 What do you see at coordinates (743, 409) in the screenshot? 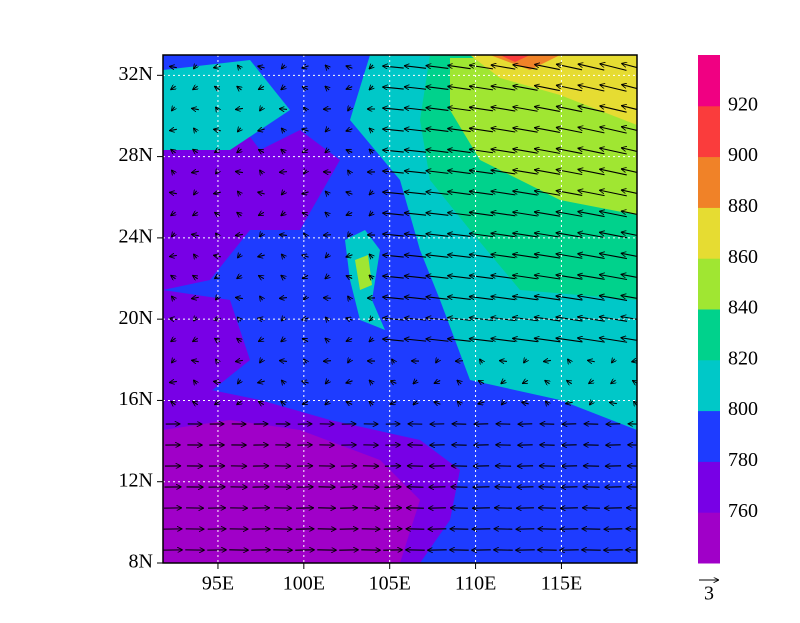
I see `colorbar-label: 800` at bounding box center [743, 409].